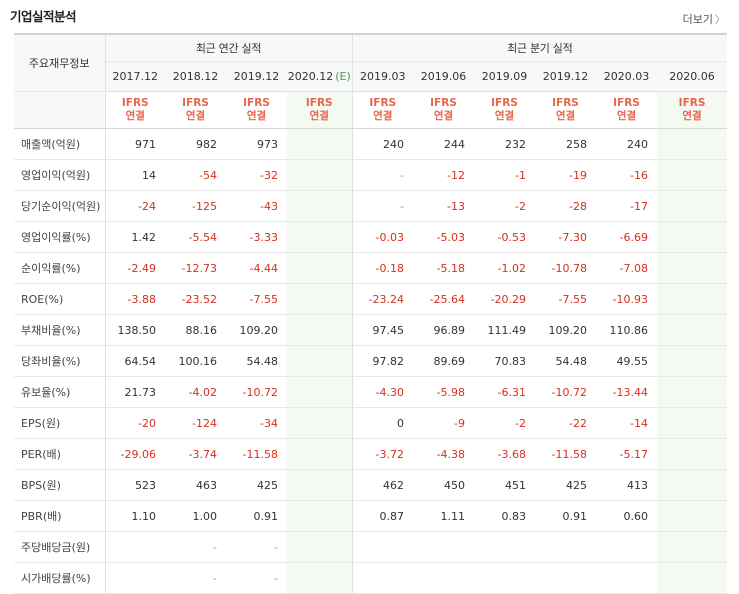 The height and width of the screenshot is (594, 739). What do you see at coordinates (444, 175) in the screenshot?
I see `table-cell: -12` at bounding box center [444, 175].